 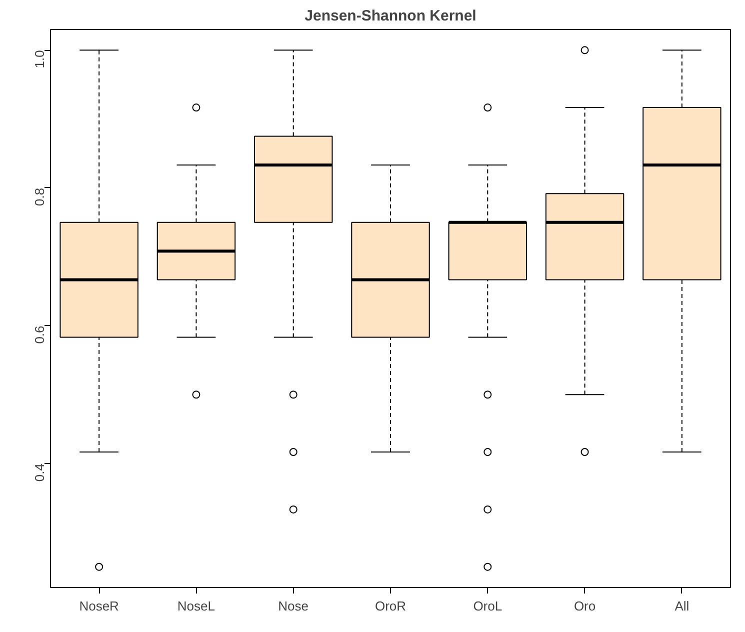 What do you see at coordinates (196, 606) in the screenshot?
I see `x-tick-label: NoseL` at bounding box center [196, 606].